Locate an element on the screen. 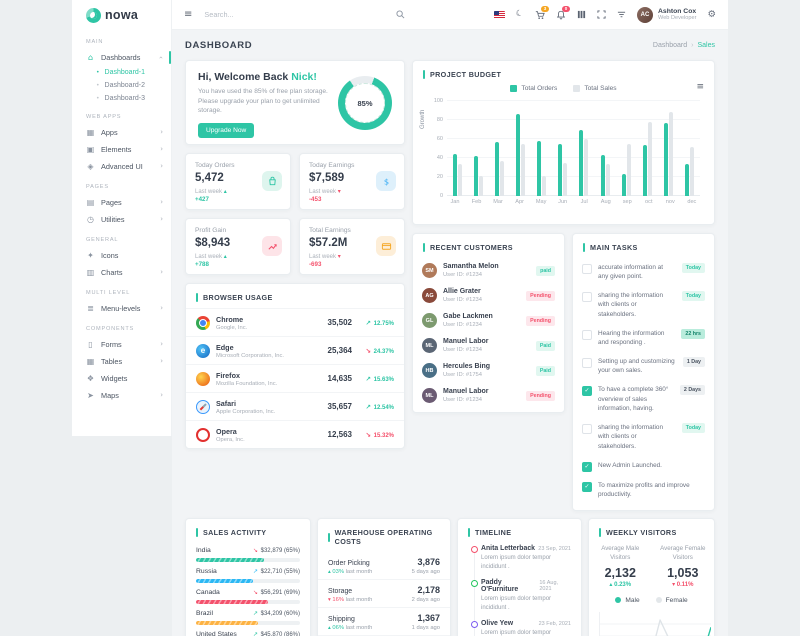 This screenshot has height=636, width=800. legend-female-label: Female is located at coordinates (676, 600).